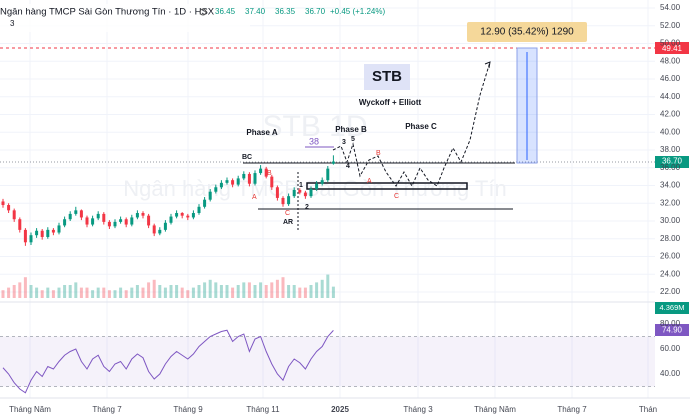 This screenshot has height=418, width=690. I want to click on y-tick-label: 38.00, so click(670, 149).